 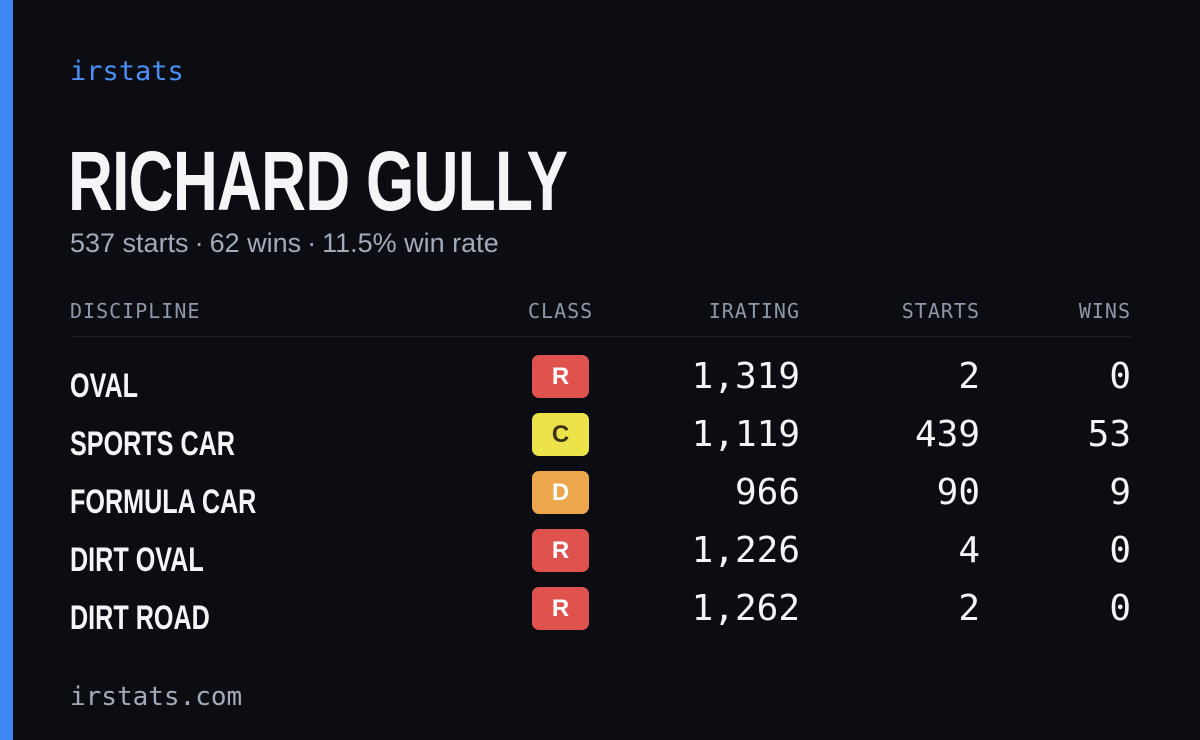 What do you see at coordinates (958, 492) in the screenshot?
I see `starts-value: 90` at bounding box center [958, 492].